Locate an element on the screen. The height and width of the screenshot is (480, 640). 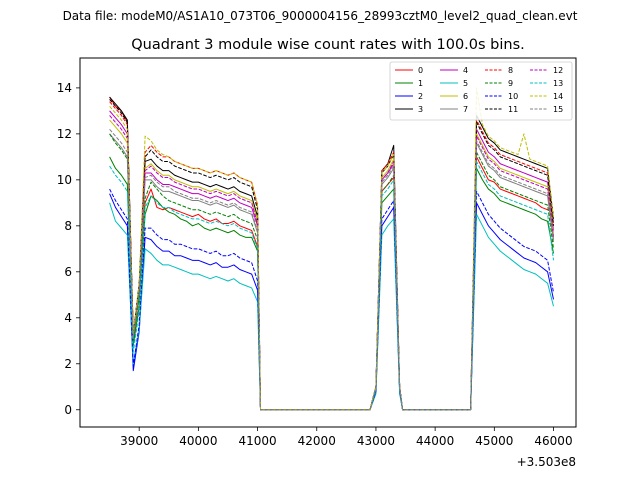
x-tick-label-45000: 45000 is located at coordinates (494, 441).